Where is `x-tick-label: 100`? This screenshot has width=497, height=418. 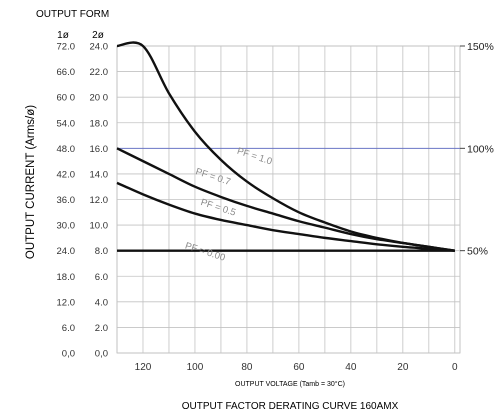
x-tick-label: 100 is located at coordinates (195, 367).